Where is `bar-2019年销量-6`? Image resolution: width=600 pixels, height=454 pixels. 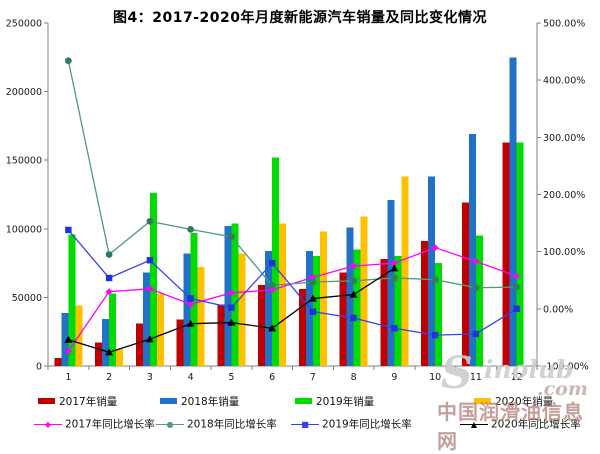 bar-2019年销量-6 is located at coordinates (276, 261).